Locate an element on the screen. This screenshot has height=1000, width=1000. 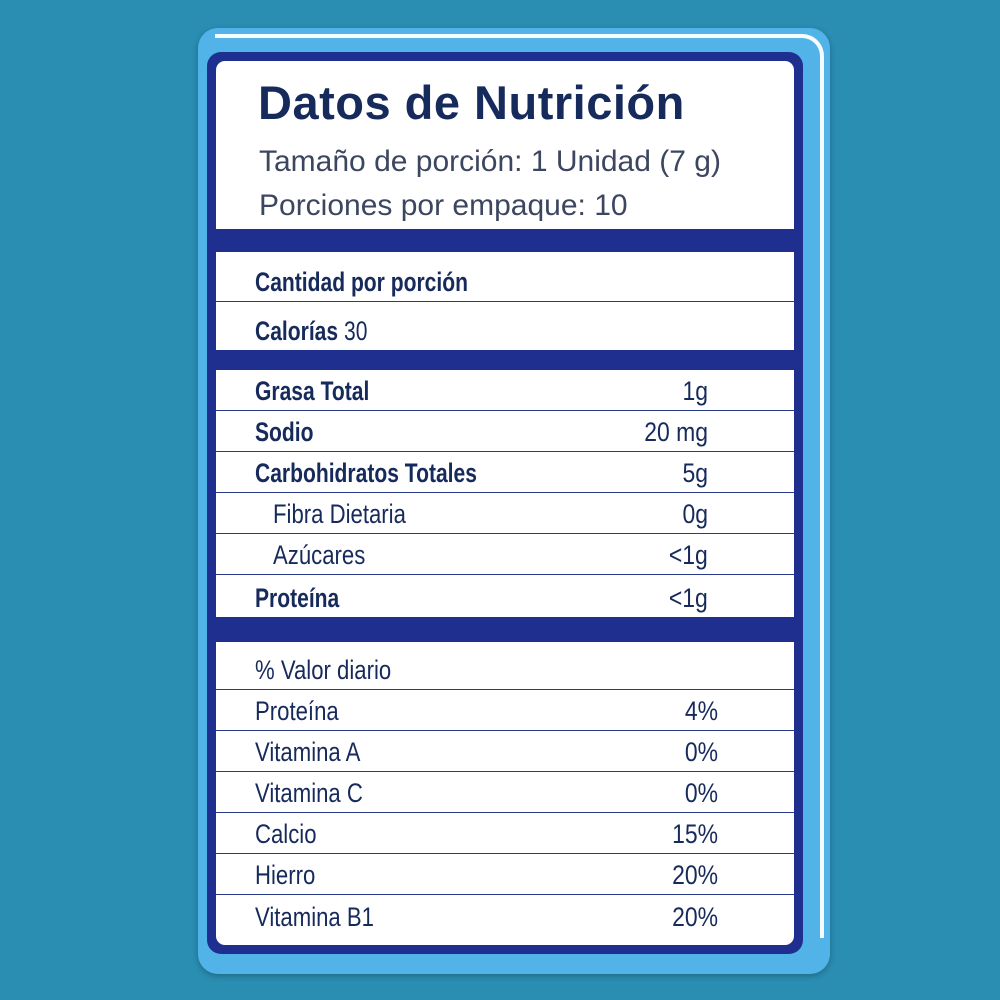
nutrient-row: Sodio 20 mg is located at coordinates (505, 431).